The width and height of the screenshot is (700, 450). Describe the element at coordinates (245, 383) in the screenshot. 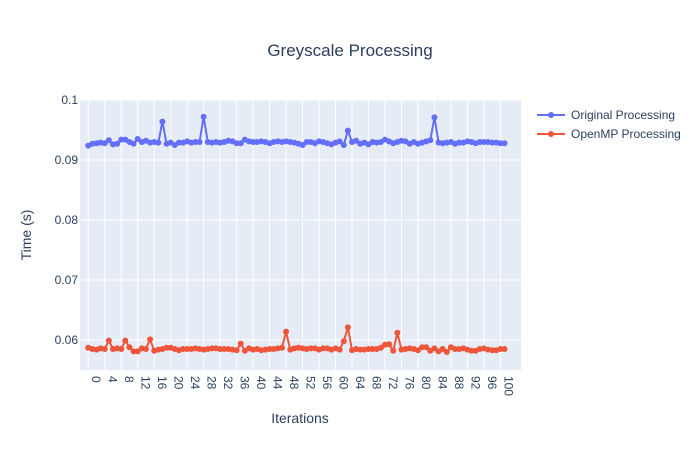

I see `x-tick-label: 36` at that location.